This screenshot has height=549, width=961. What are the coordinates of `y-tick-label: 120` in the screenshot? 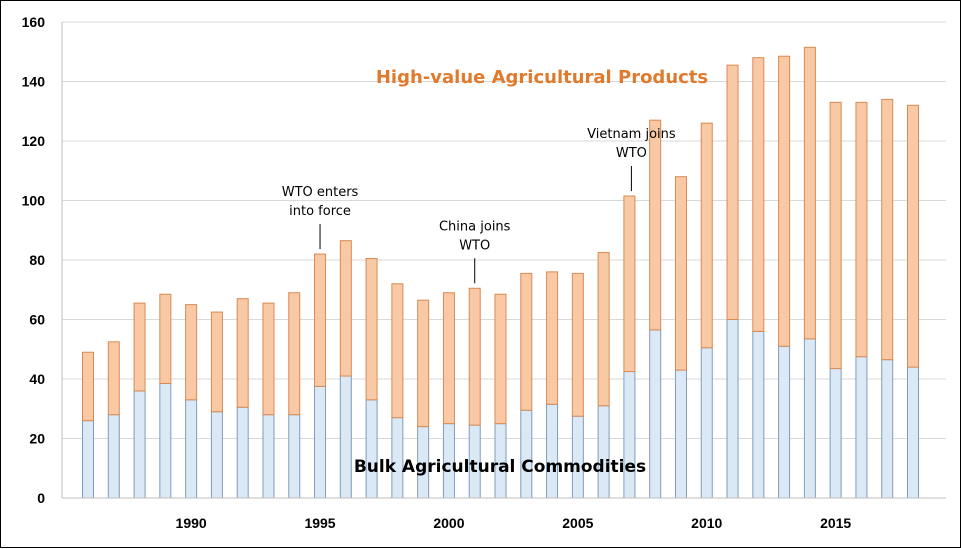 It's located at (34, 141).